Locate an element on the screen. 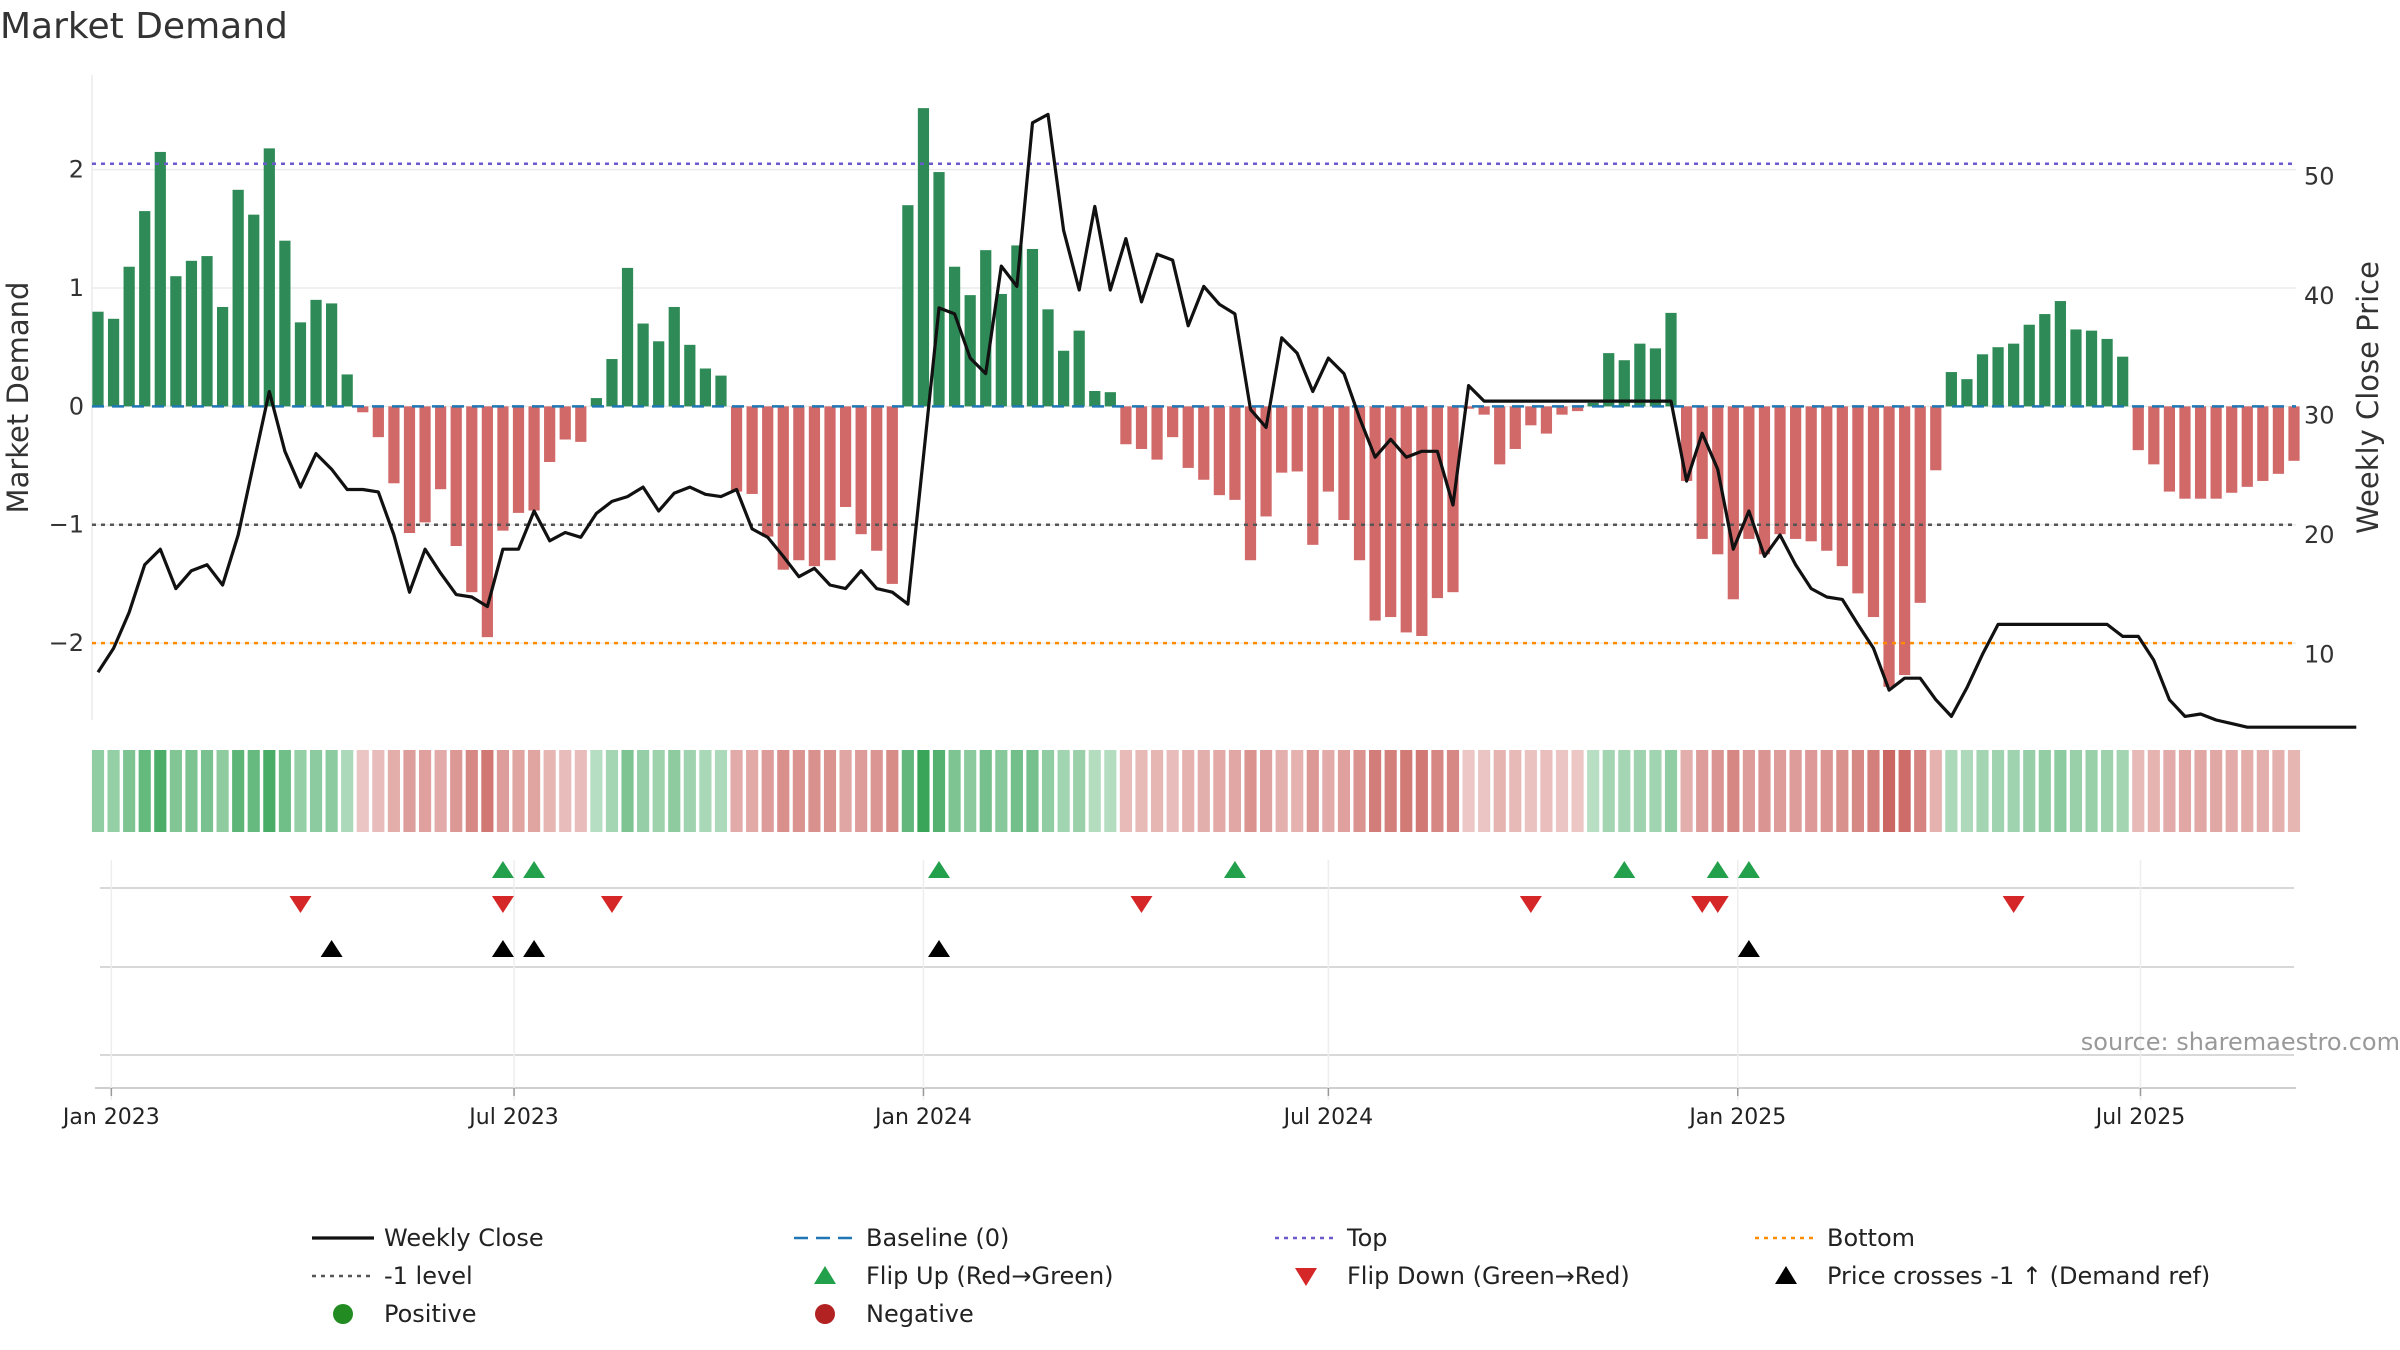  legend-label: Positive is located at coordinates (430, 1314).